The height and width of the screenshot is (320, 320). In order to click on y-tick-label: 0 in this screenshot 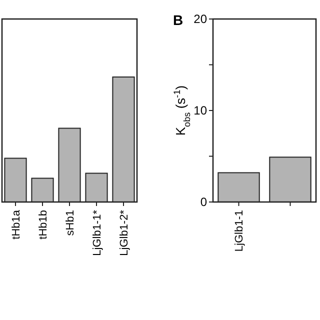, I will do `click(204, 202)`.